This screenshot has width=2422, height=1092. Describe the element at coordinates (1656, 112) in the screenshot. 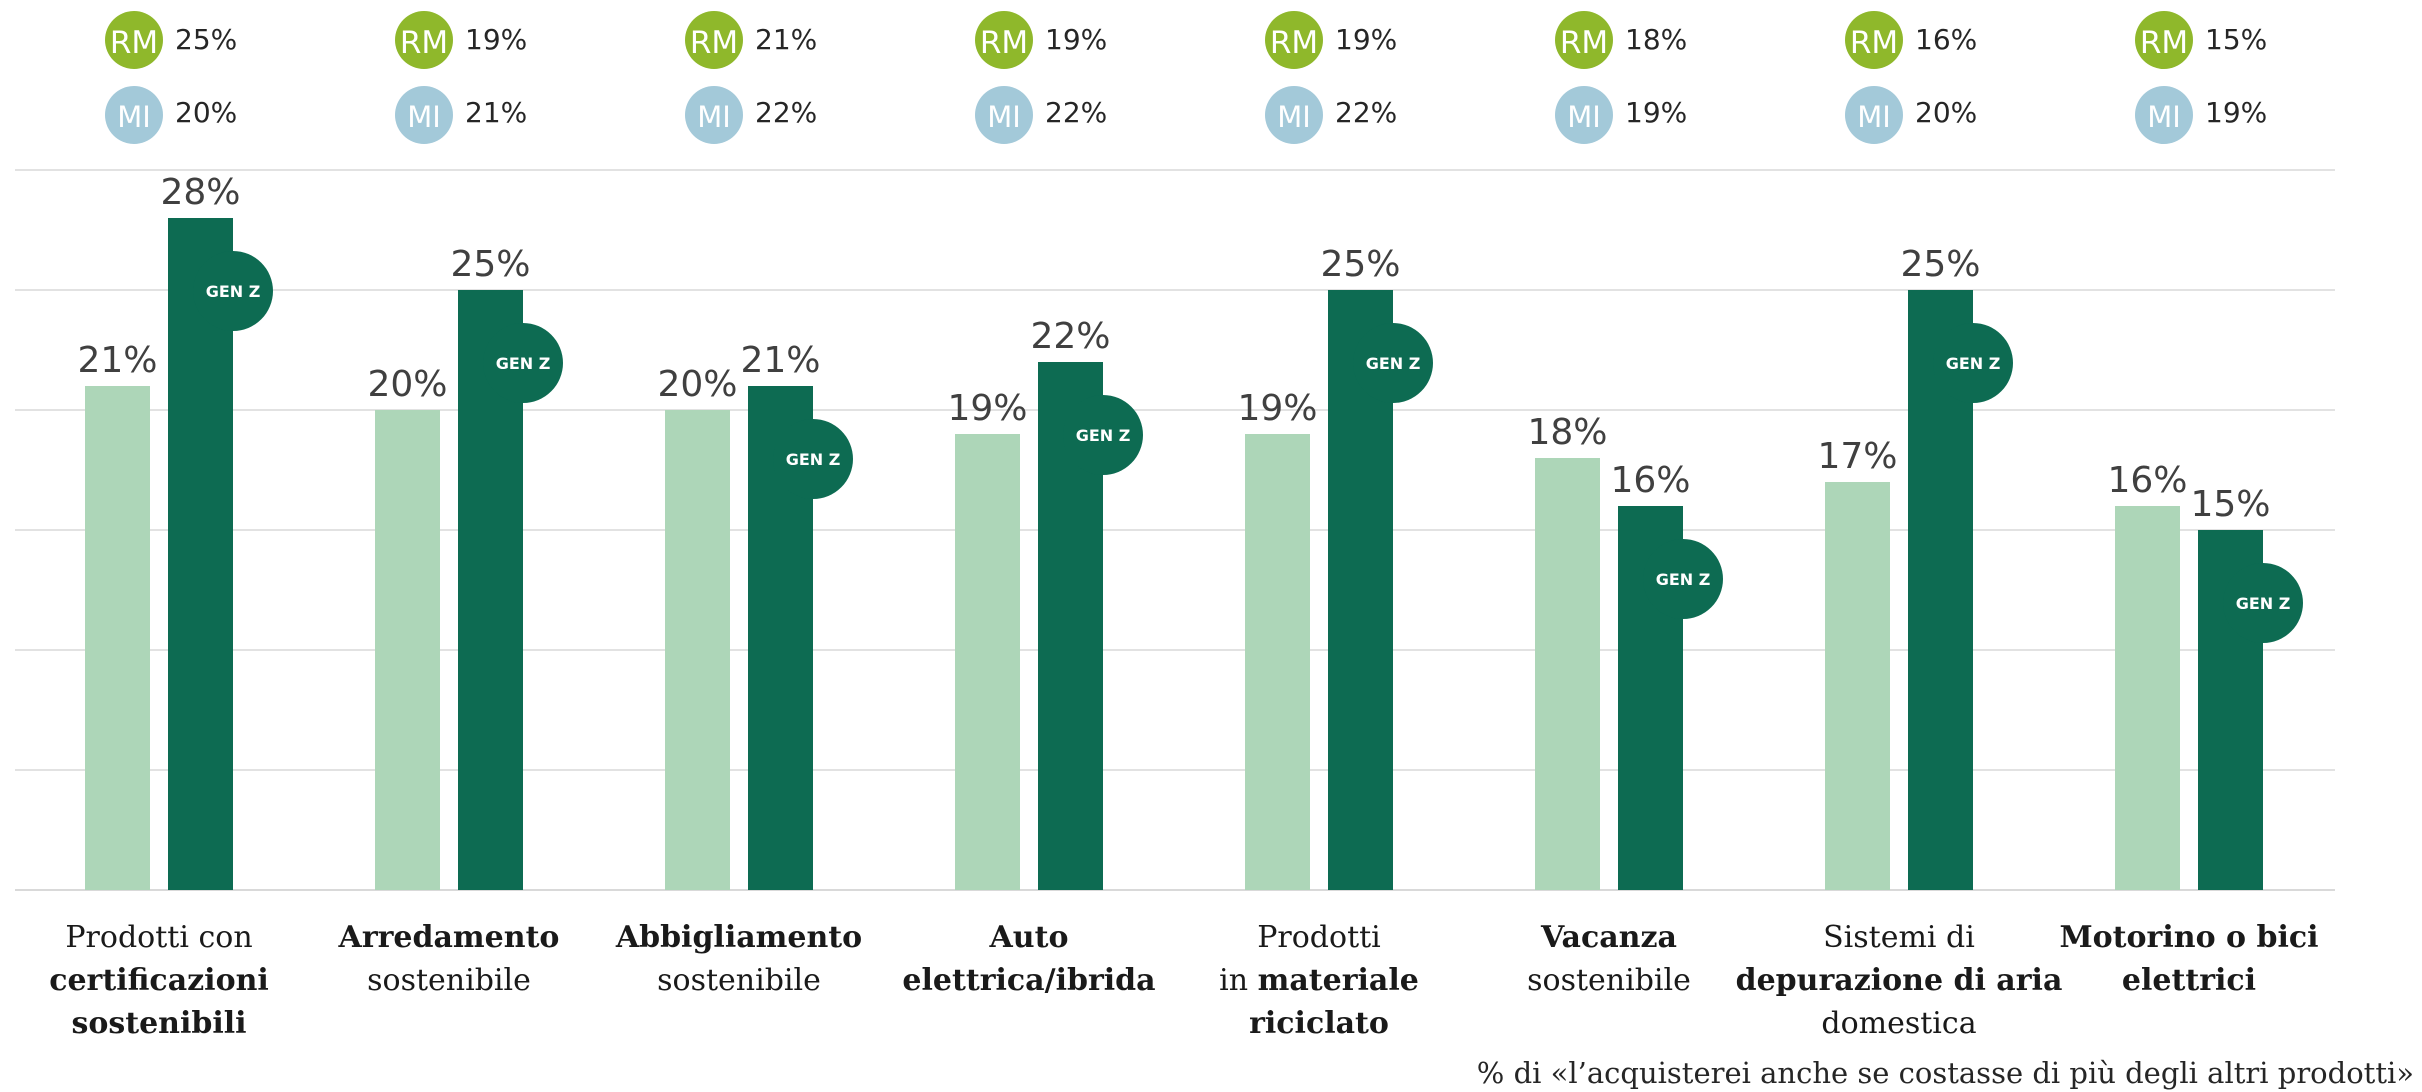

I see `mi-value: 19%` at that location.